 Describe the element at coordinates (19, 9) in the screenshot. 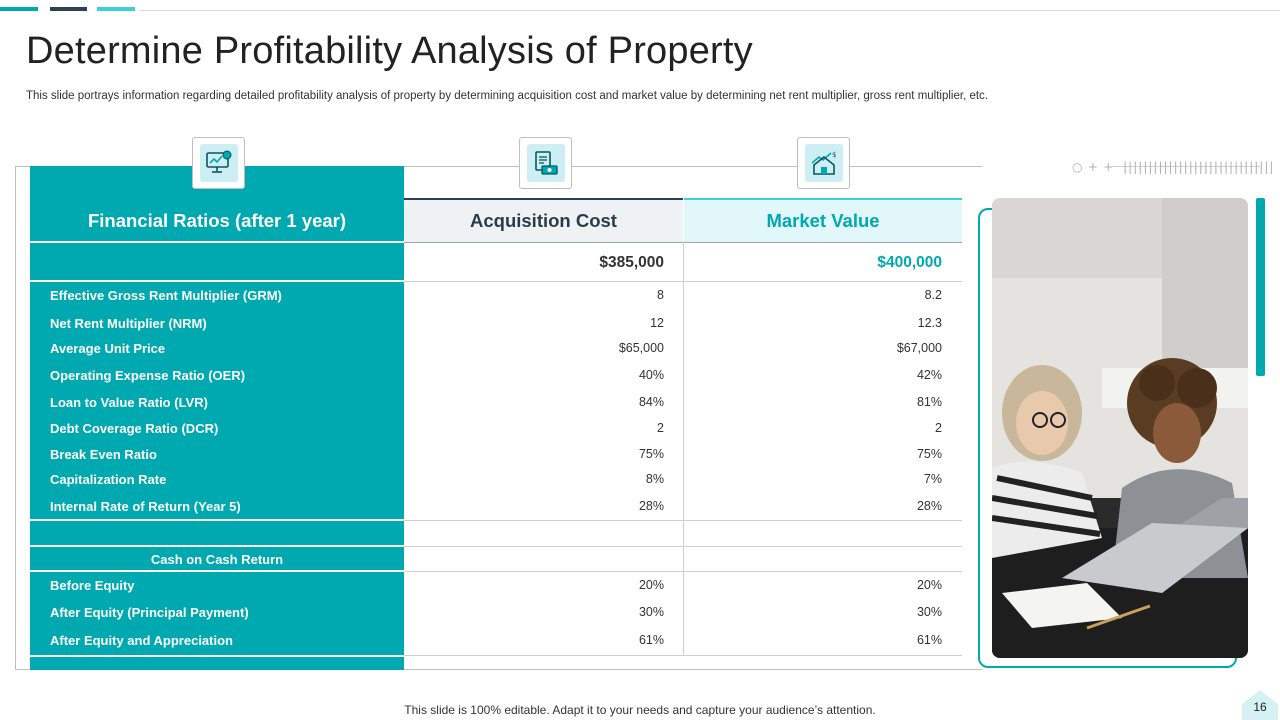

I see `accent-bar-teal` at that location.